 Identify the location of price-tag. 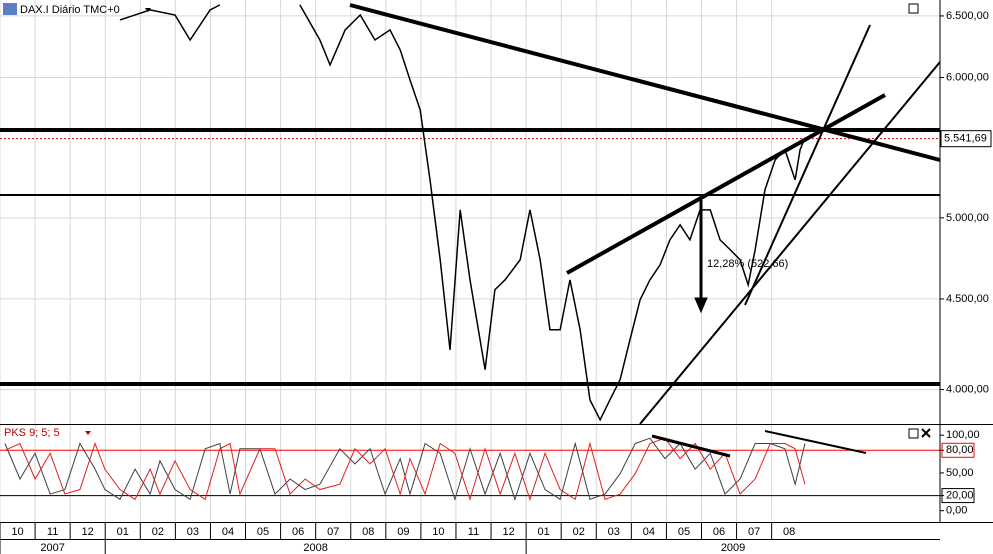
(966, 139).